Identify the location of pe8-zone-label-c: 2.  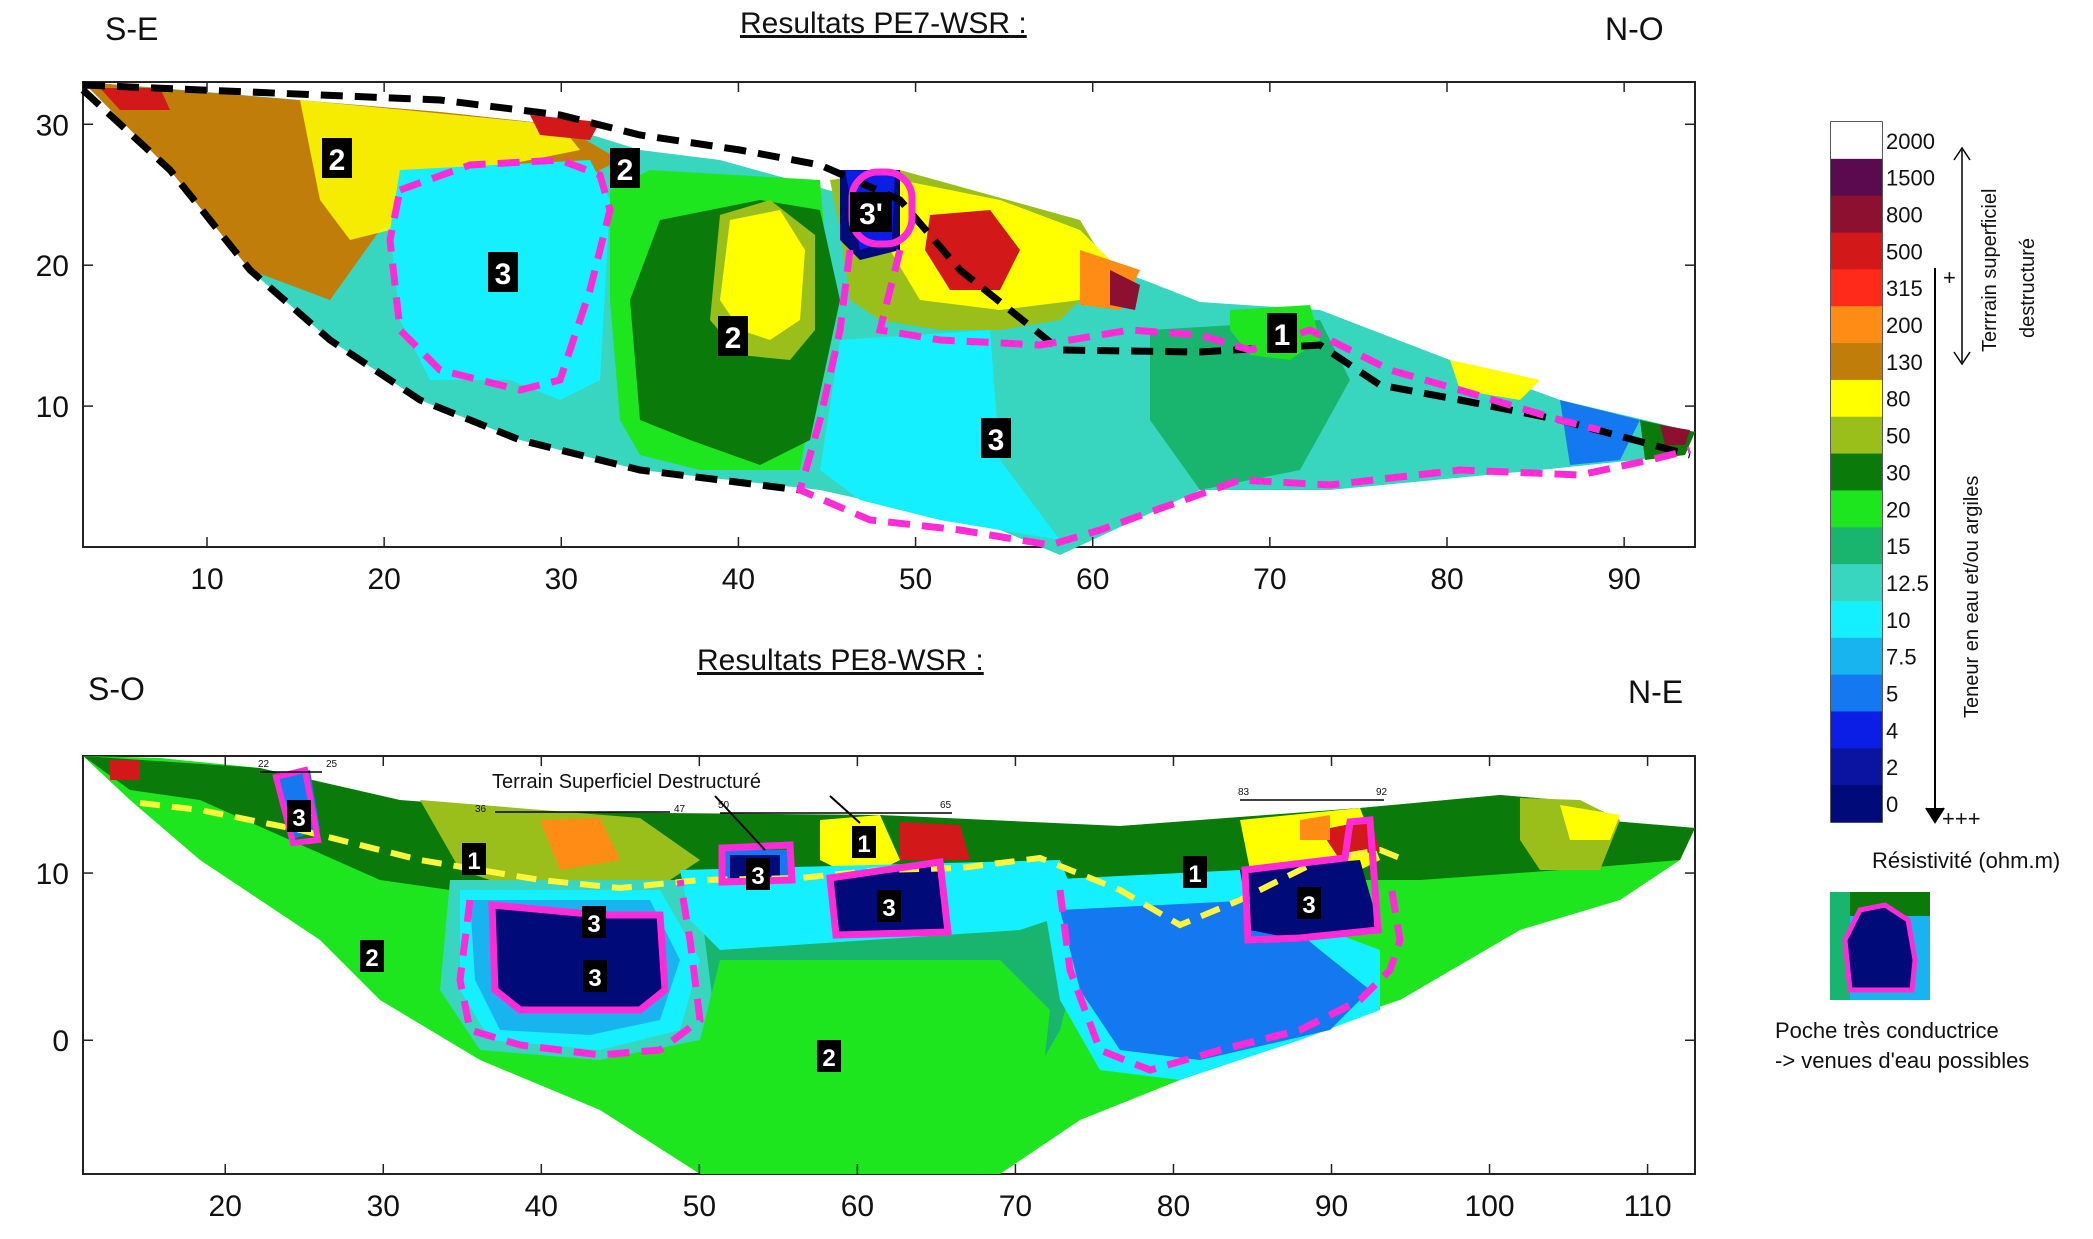
(372, 956).